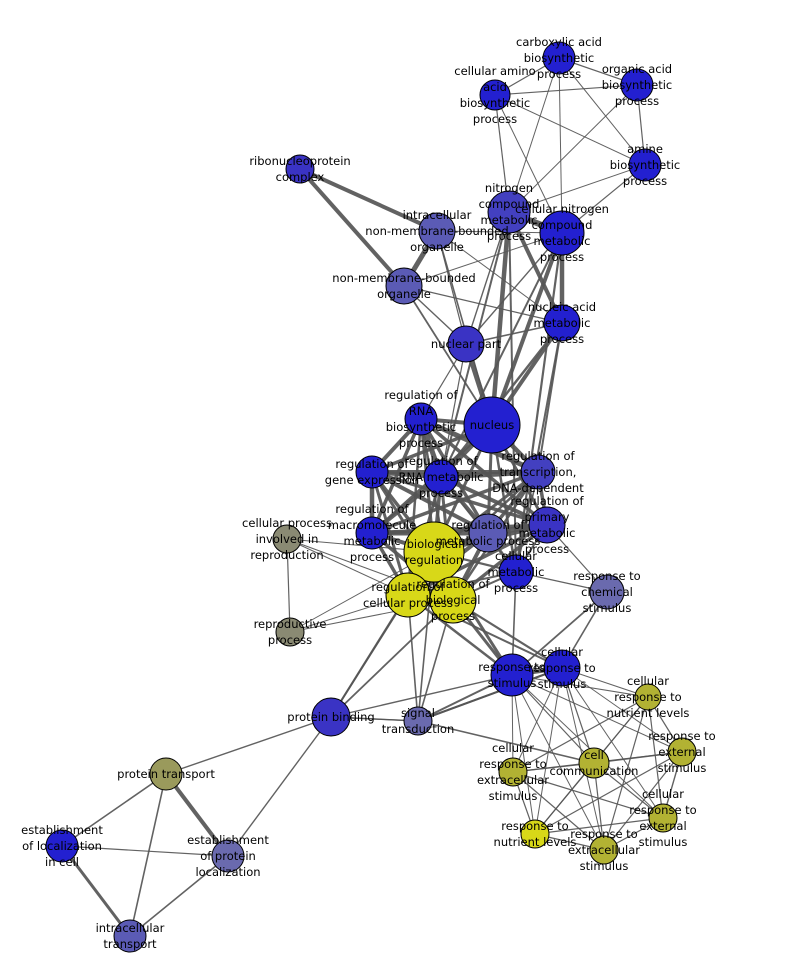  I want to click on graph-node-cellular-metabolic-process, so click(516, 572).